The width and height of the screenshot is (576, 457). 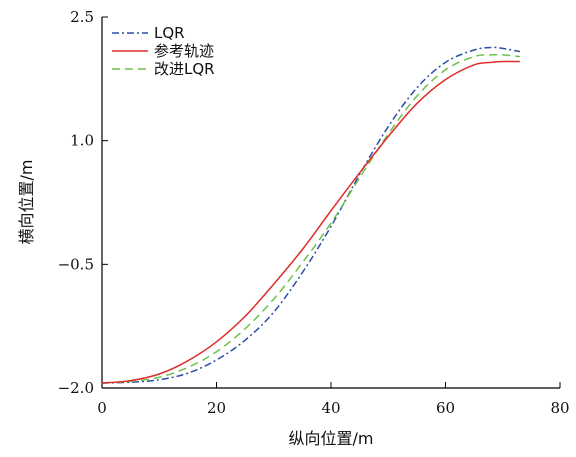 What do you see at coordinates (445, 408) in the screenshot?
I see `x-tick-label: 60` at bounding box center [445, 408].